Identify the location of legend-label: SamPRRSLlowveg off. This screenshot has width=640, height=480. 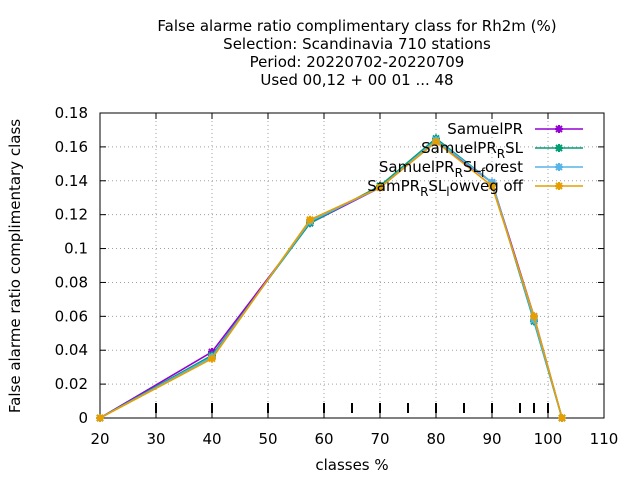
(445, 188).